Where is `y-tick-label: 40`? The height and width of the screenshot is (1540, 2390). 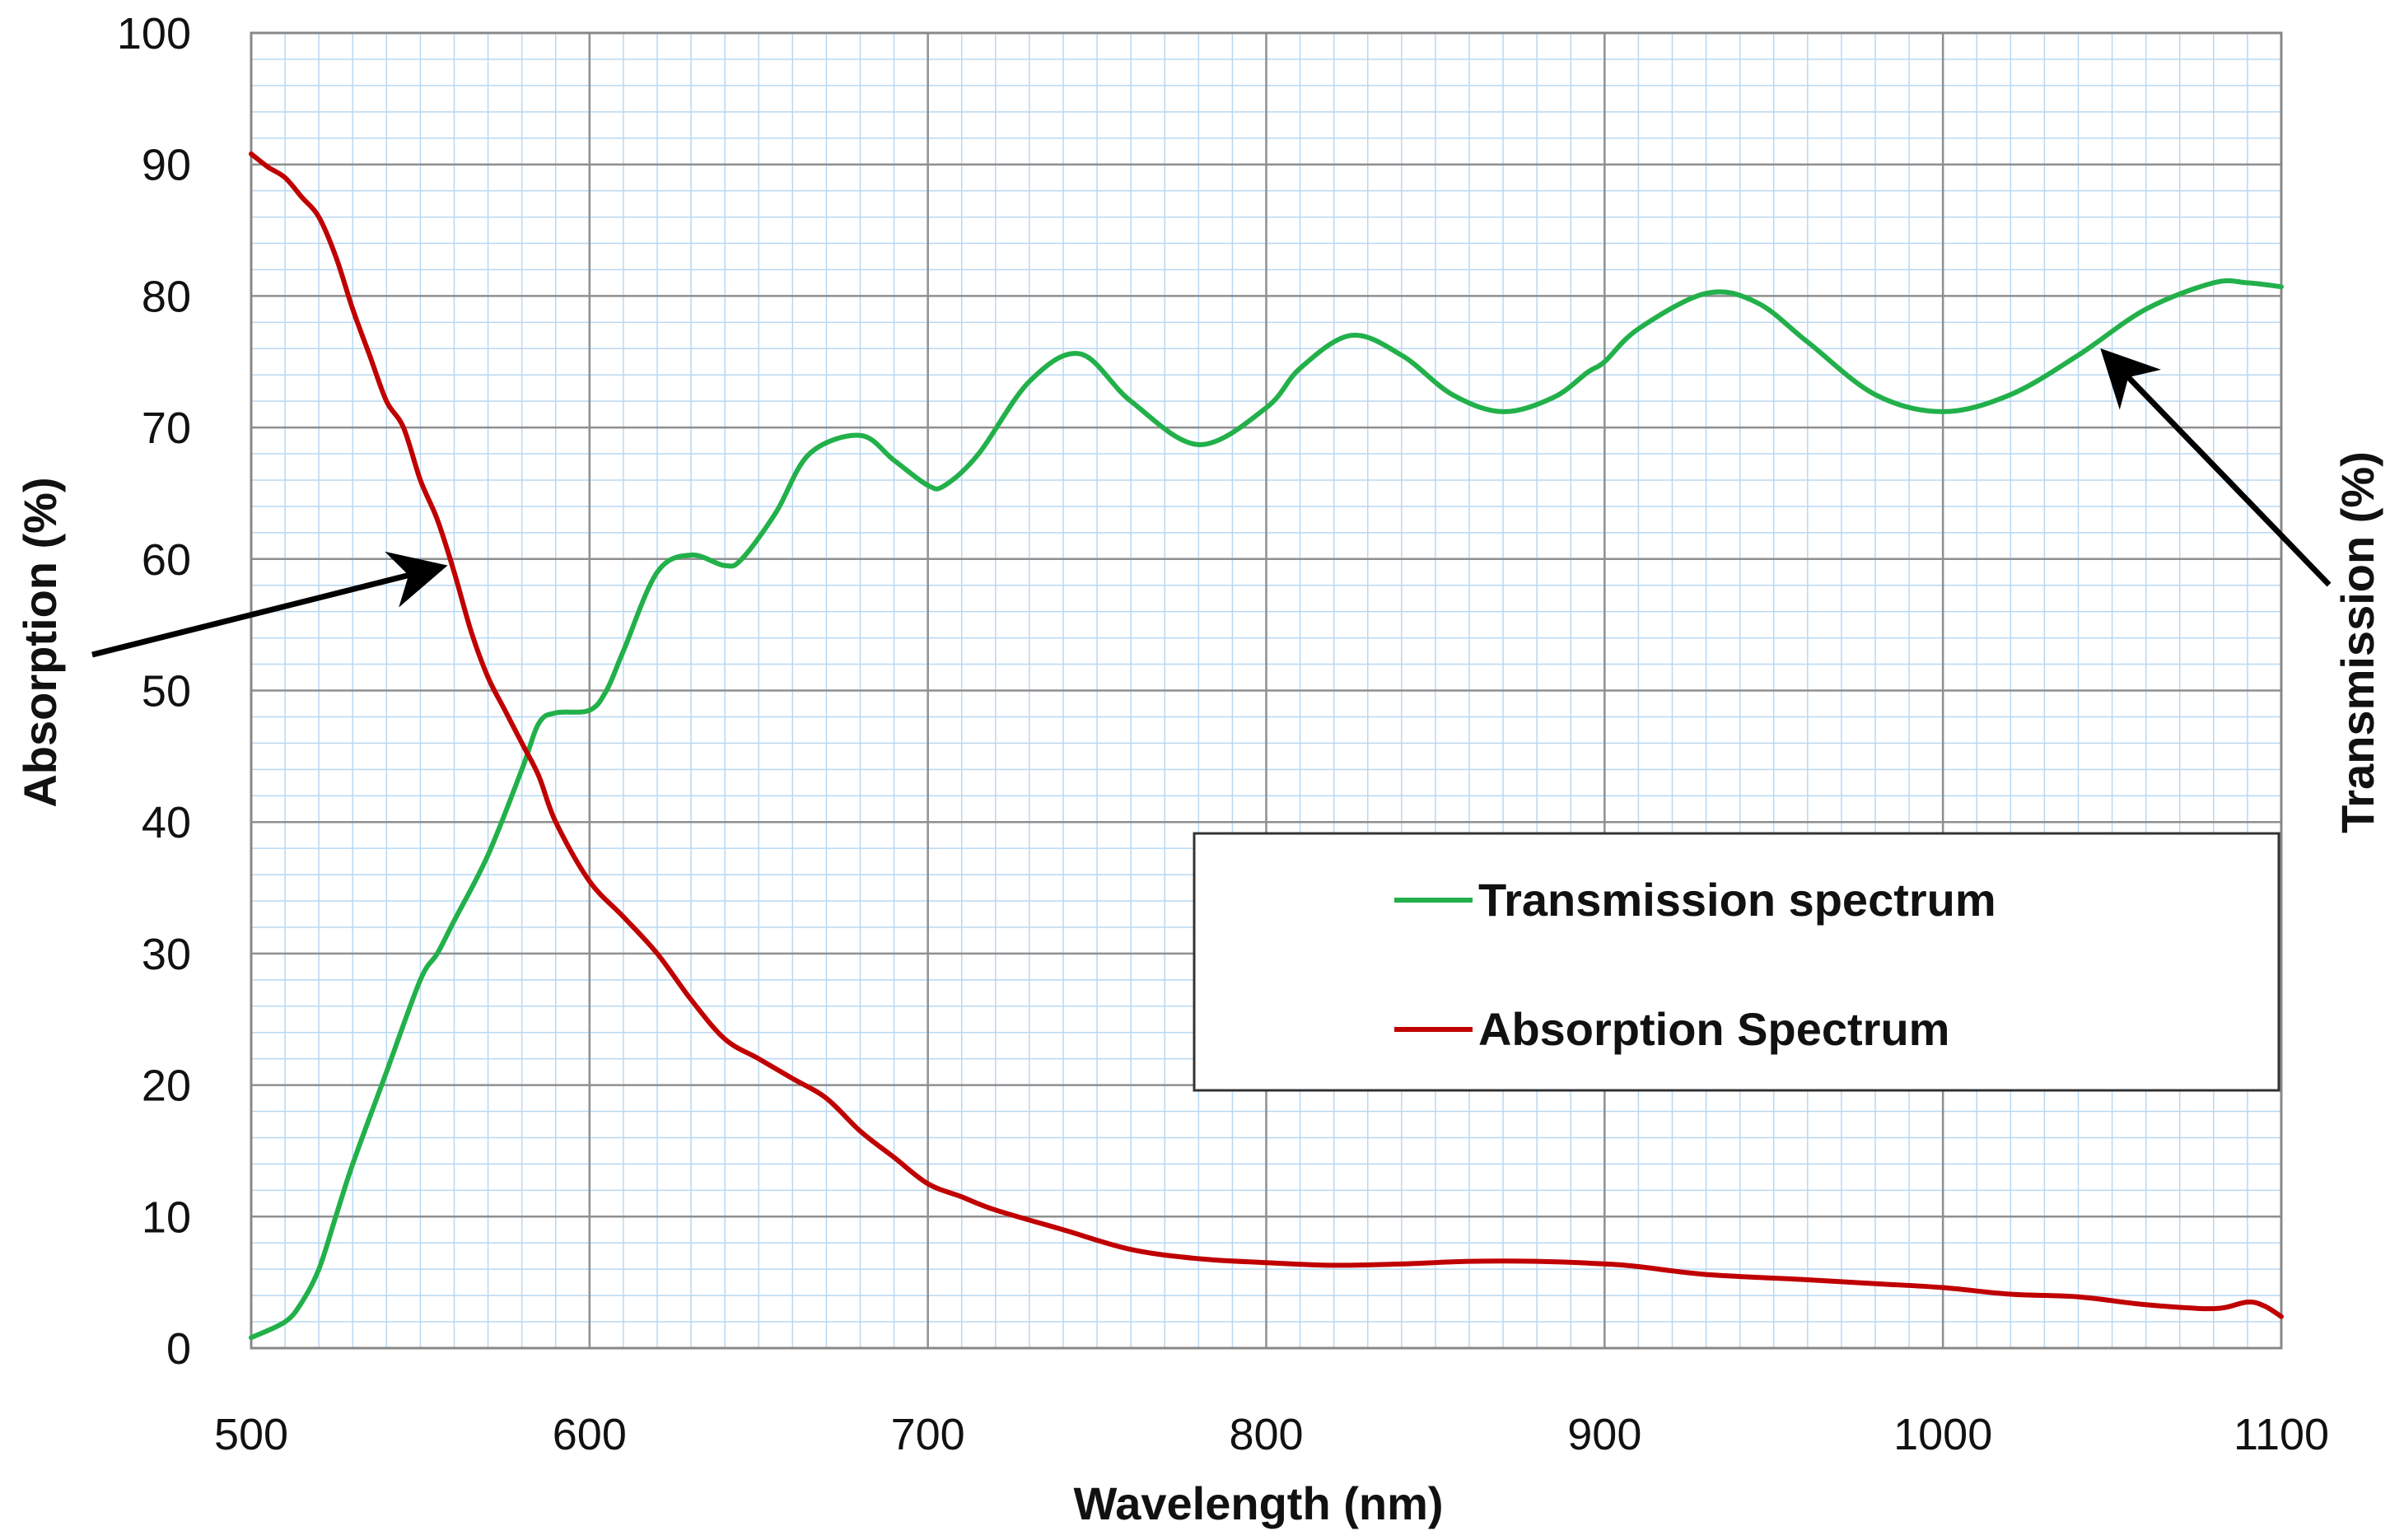
y-tick-label: 40 is located at coordinates (166, 822).